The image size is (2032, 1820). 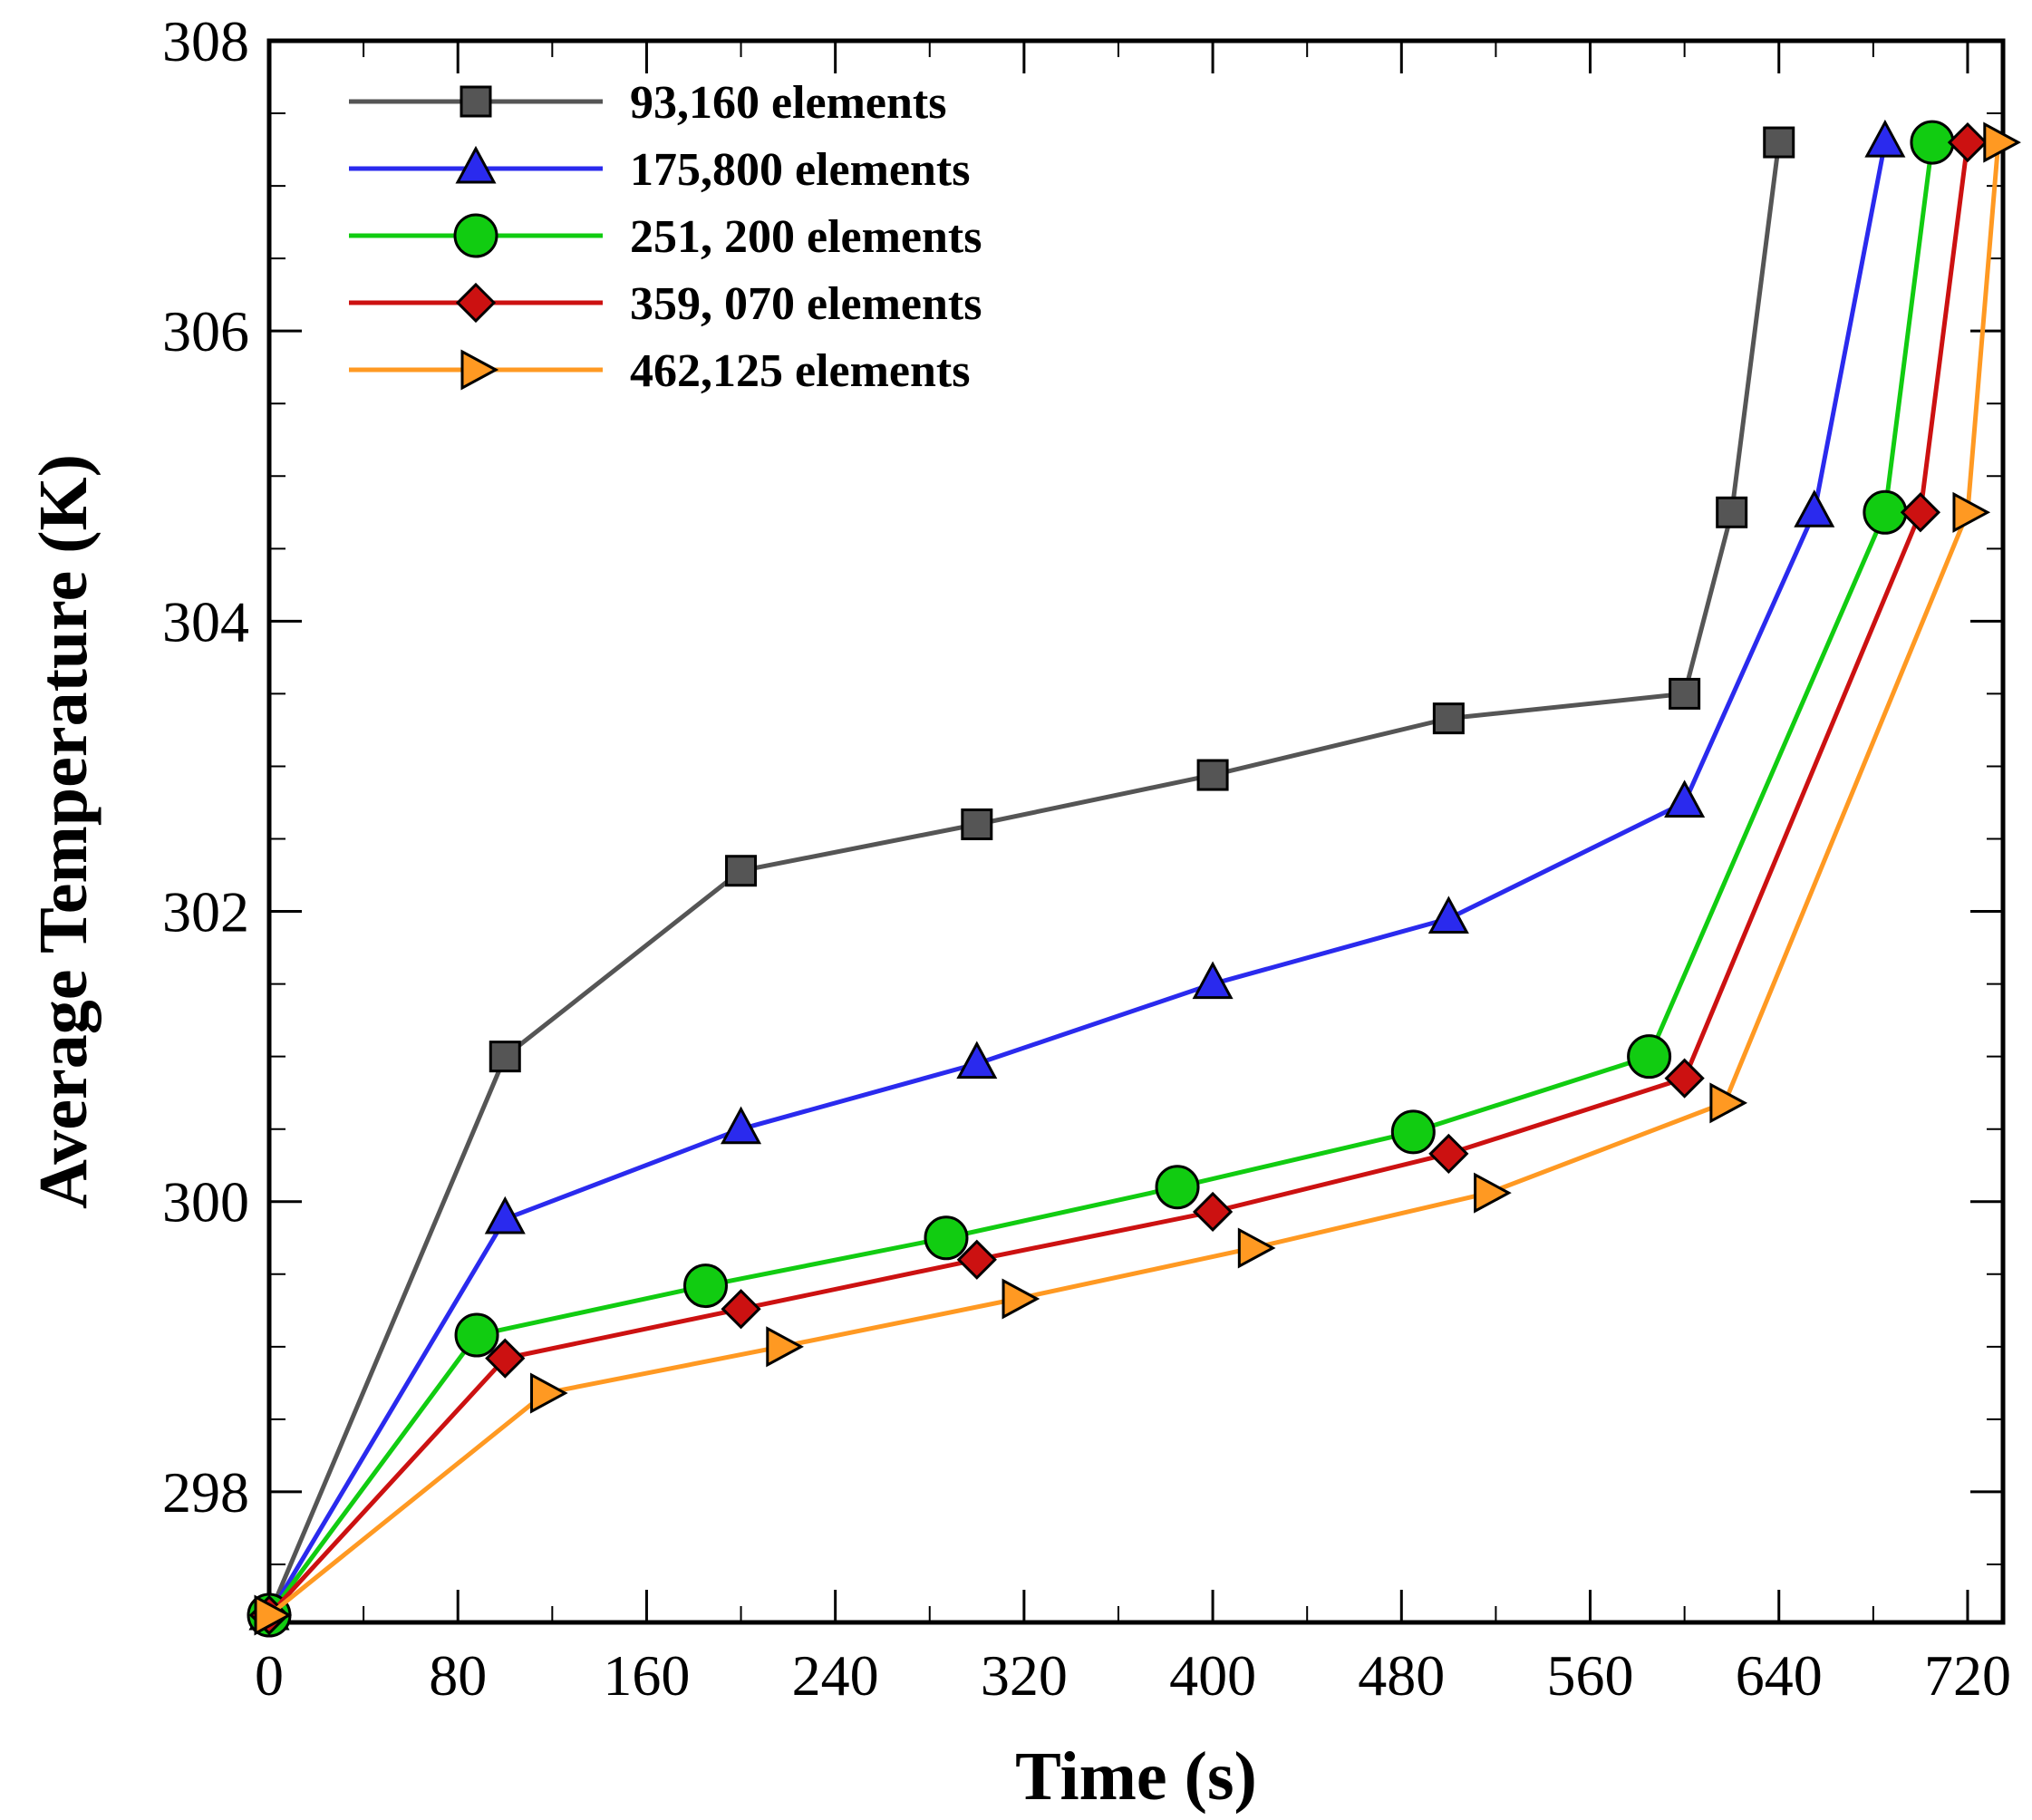 I want to click on legend-label-2: 175,800 elements, so click(x=800, y=170).